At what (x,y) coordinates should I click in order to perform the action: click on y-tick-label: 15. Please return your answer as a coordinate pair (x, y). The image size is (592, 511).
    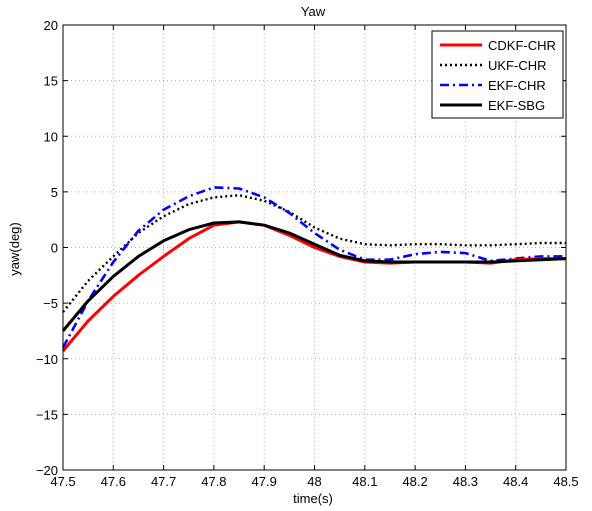
    Looking at the image, I should click on (51, 81).